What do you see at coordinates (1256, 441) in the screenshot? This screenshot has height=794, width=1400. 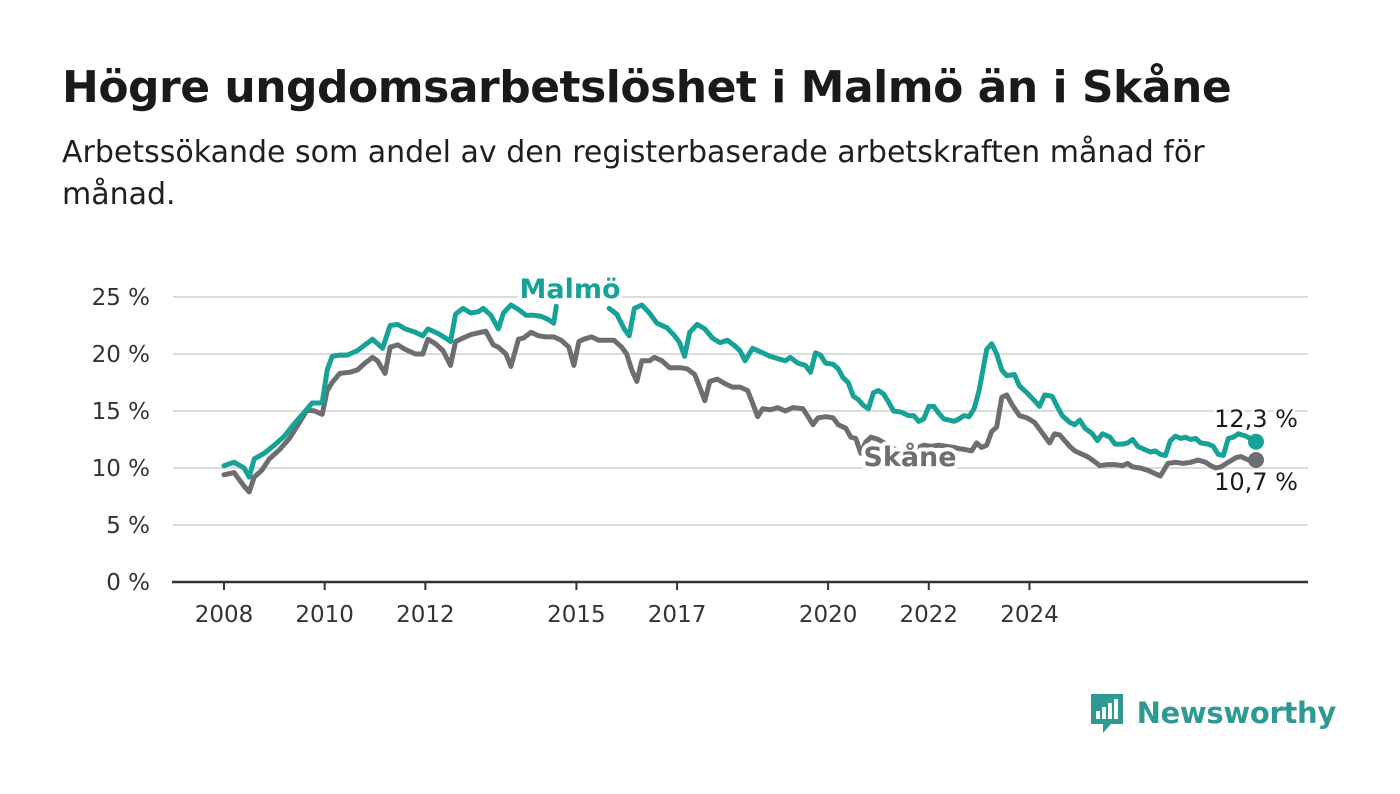 I see `end-point-malmo` at bounding box center [1256, 441].